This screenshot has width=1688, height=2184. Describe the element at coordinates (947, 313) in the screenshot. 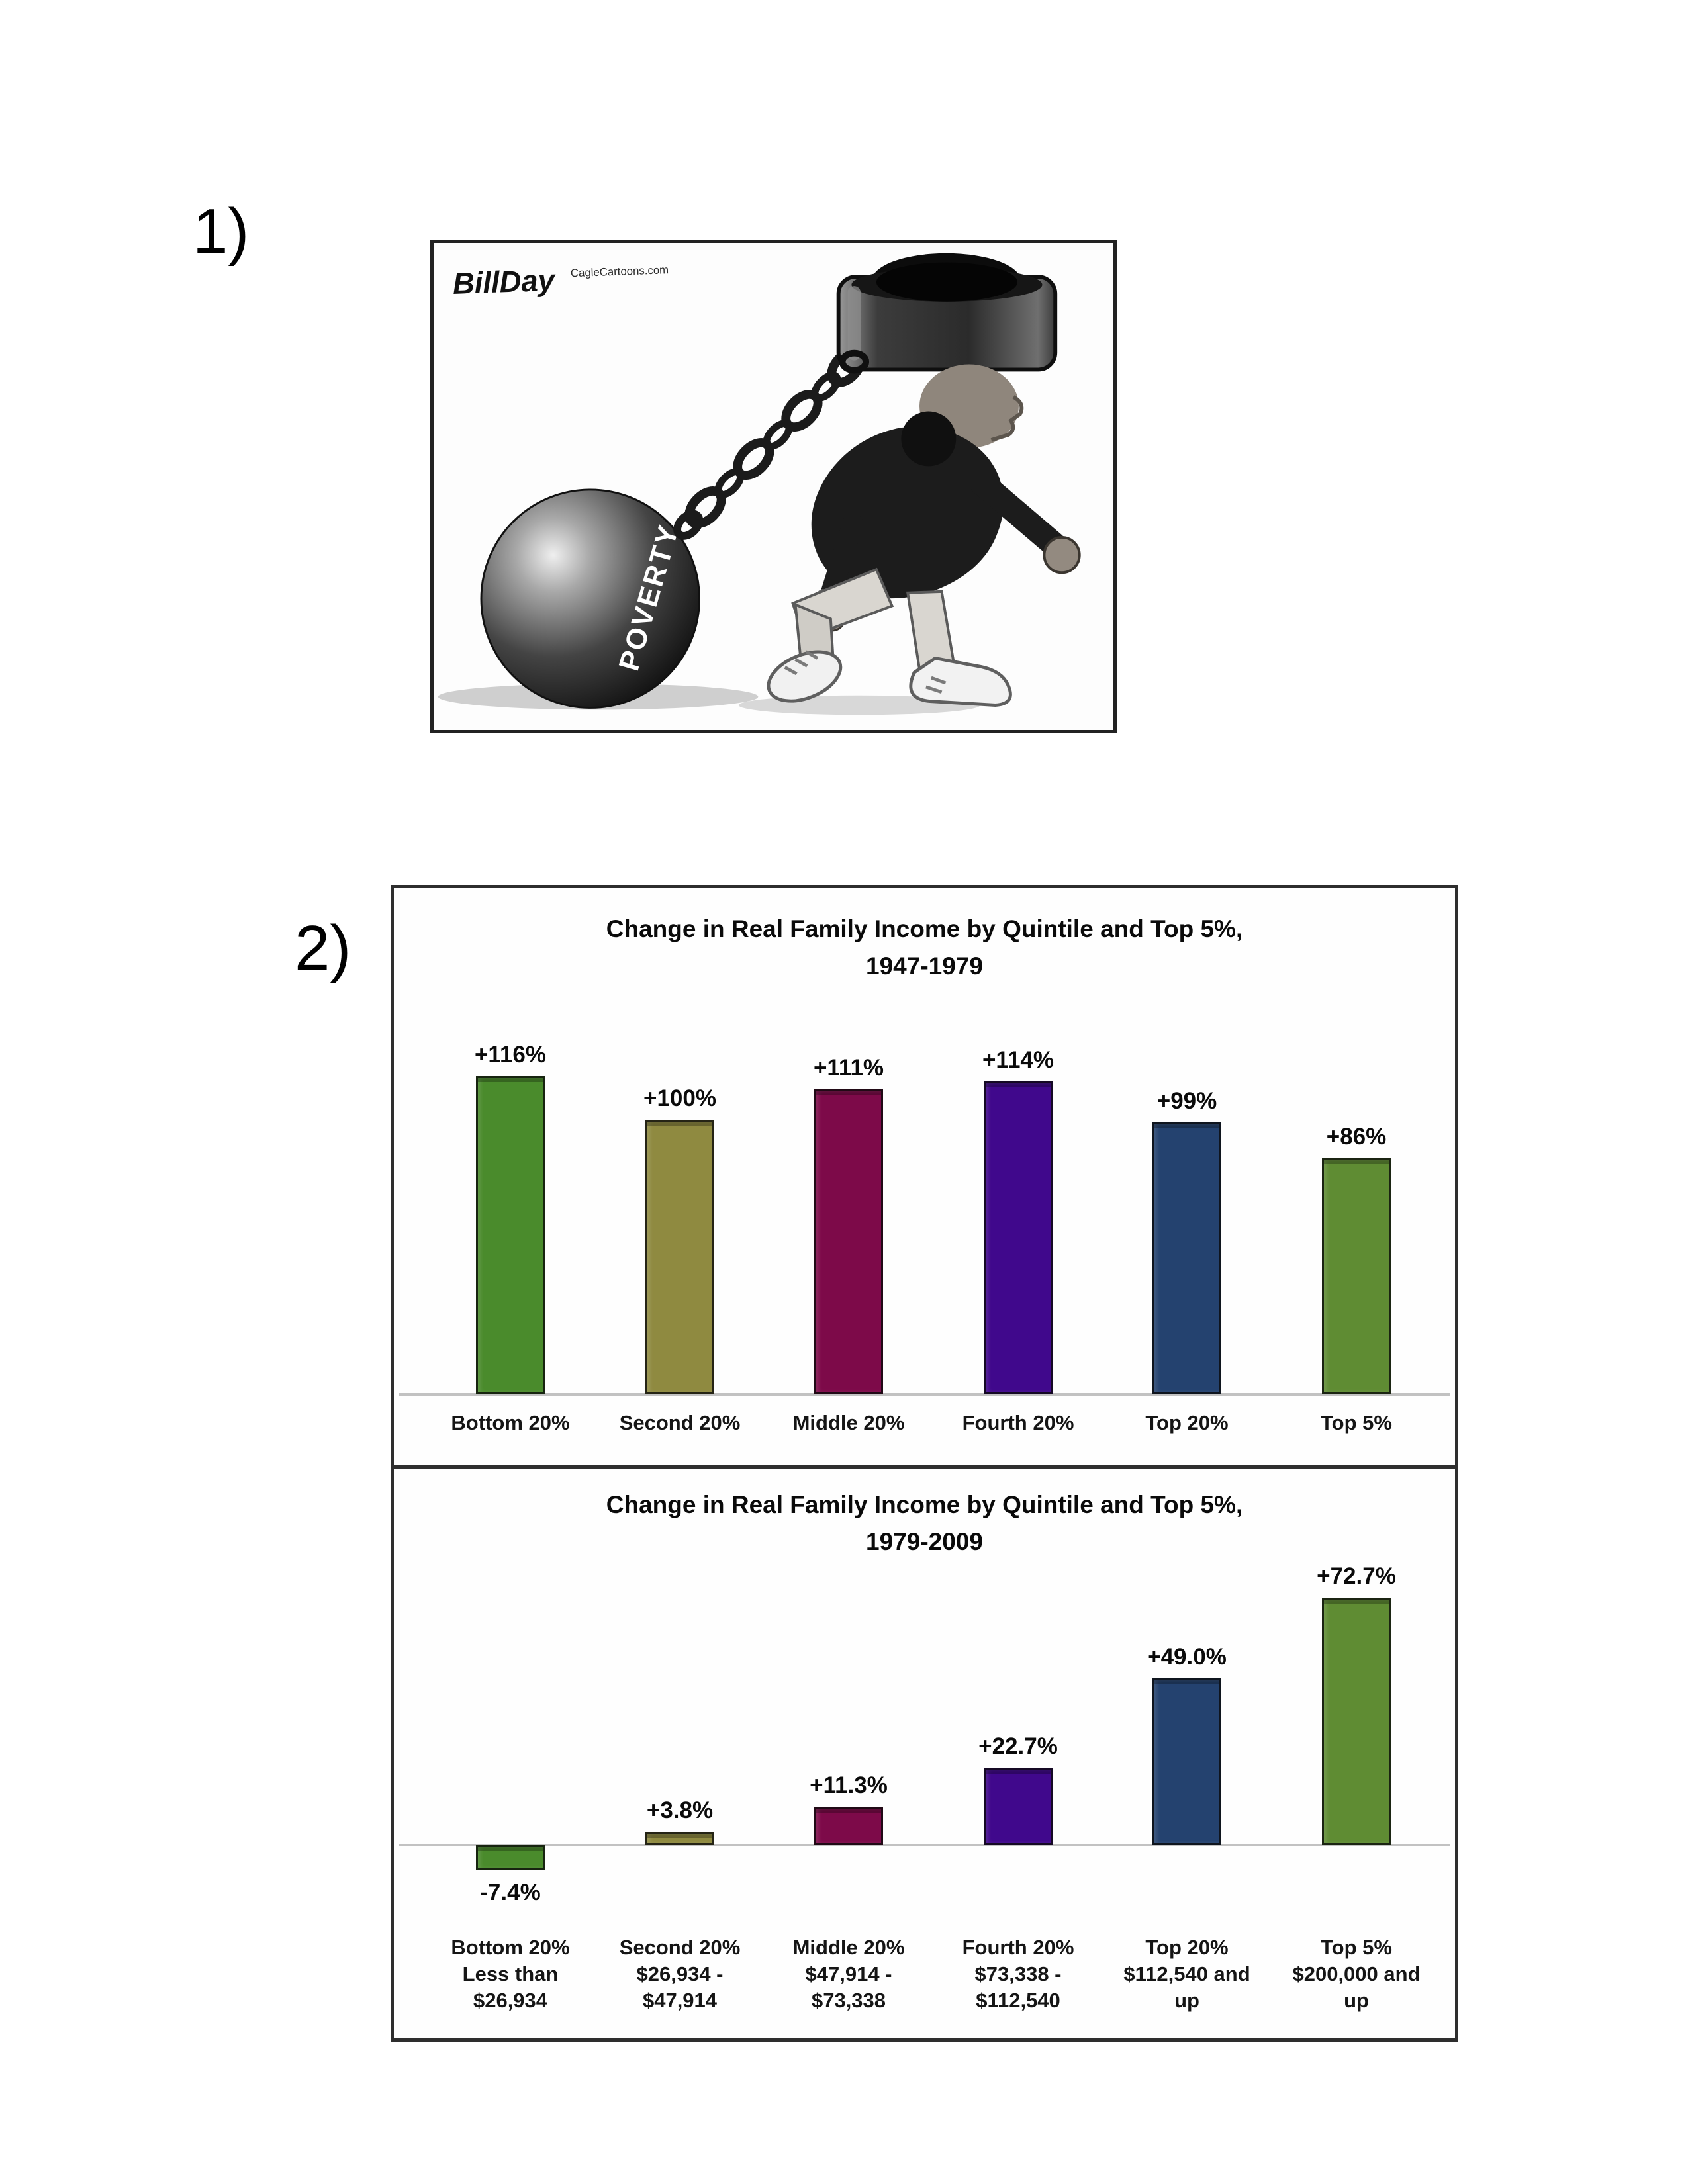

I see `head-shackle` at that location.